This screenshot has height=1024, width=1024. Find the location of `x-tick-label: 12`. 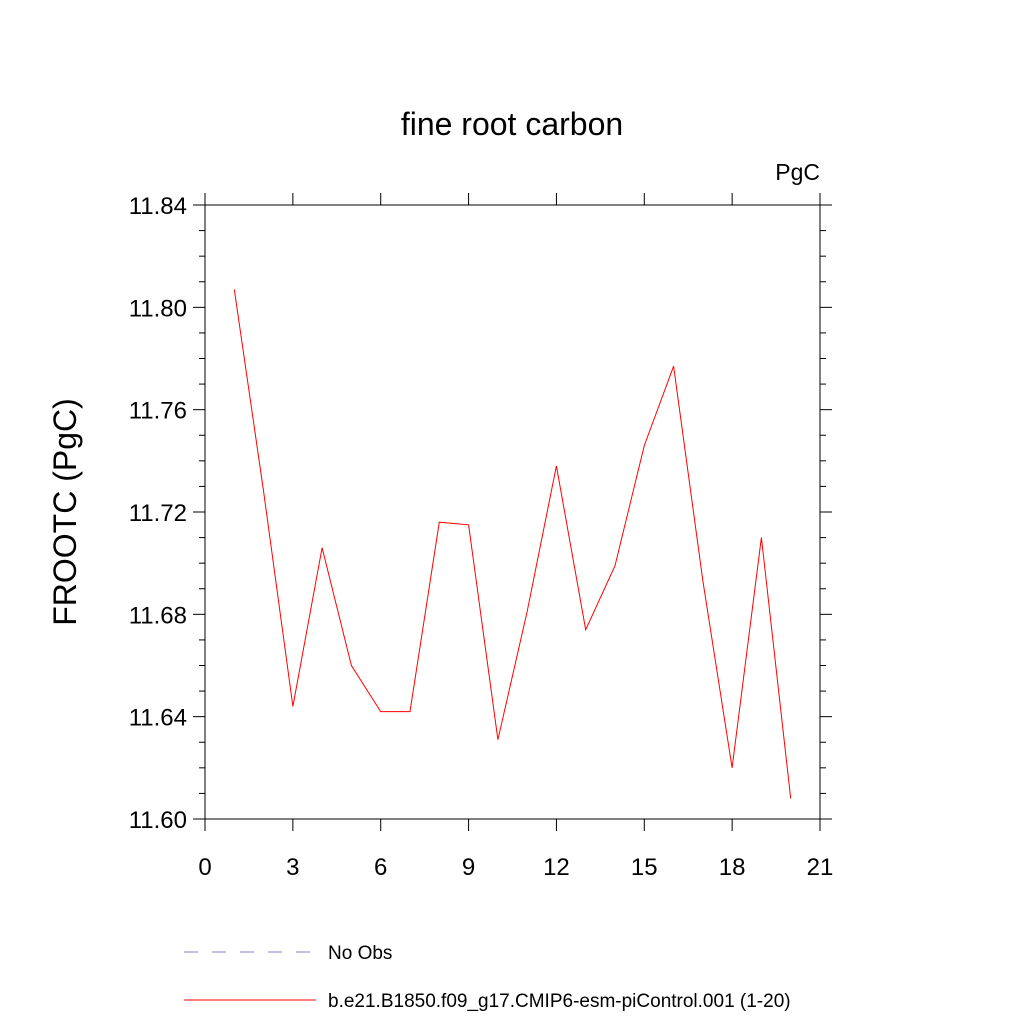

x-tick-label: 12 is located at coordinates (556, 867).